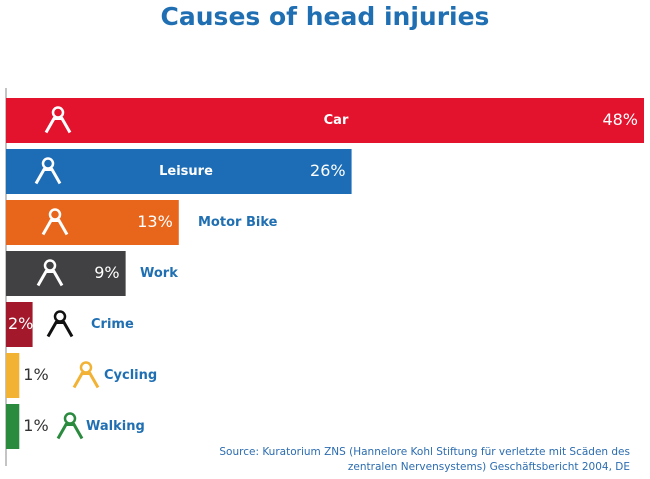  What do you see at coordinates (112, 324) in the screenshot?
I see `category-label: Crime` at bounding box center [112, 324].